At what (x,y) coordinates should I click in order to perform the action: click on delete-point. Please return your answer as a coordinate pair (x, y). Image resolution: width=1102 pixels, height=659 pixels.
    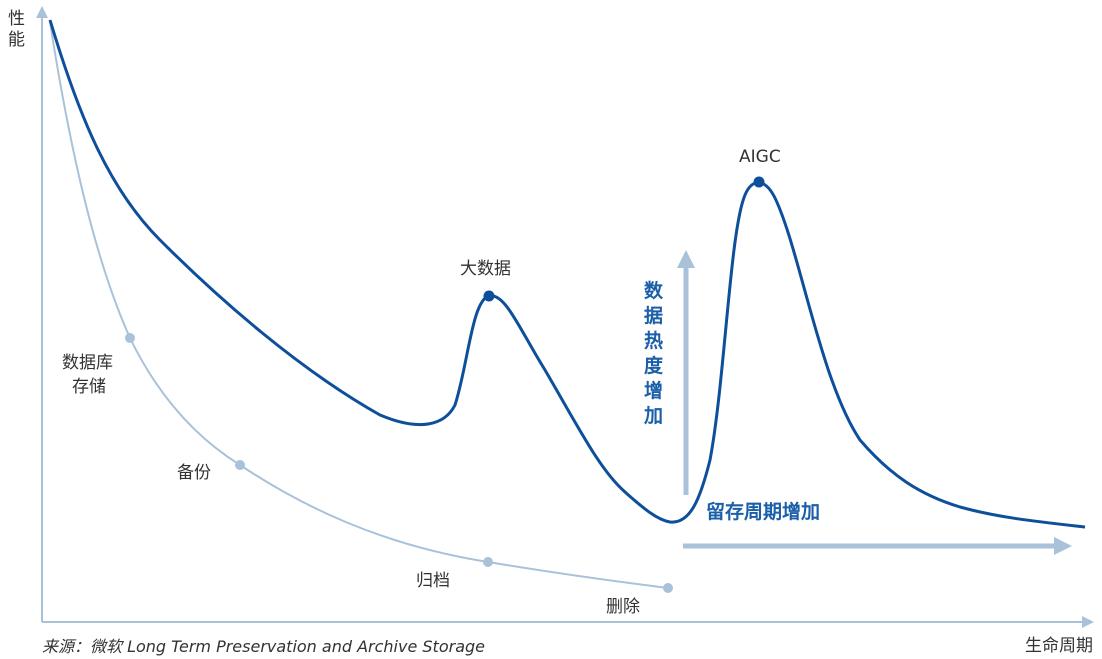
    Looking at the image, I should click on (668, 588).